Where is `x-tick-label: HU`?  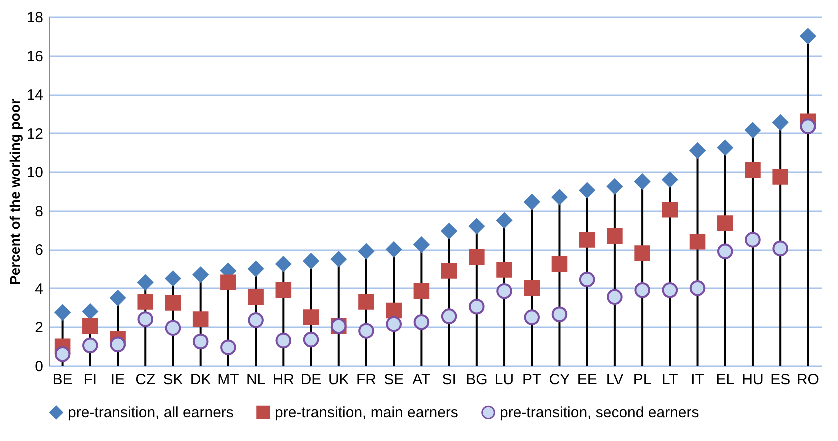 x-tick-label: HU is located at coordinates (753, 380).